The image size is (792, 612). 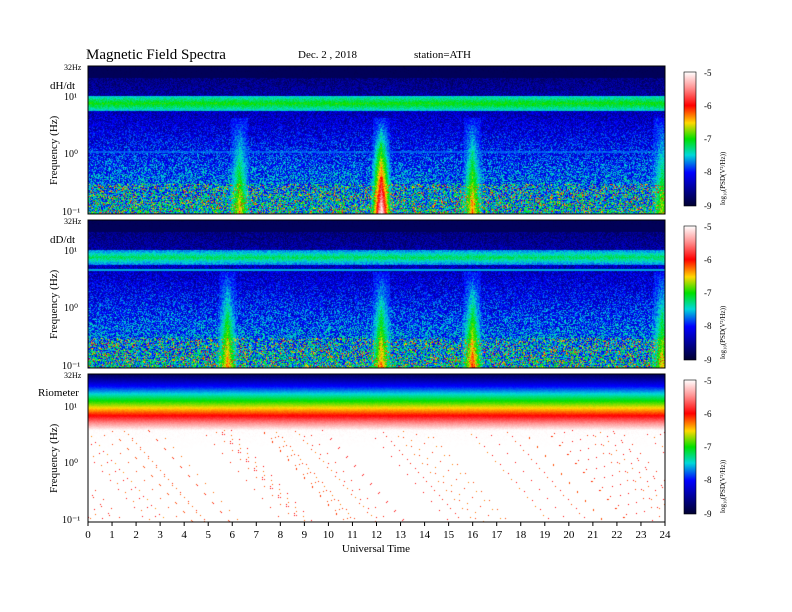 I want to click on x-tick-label: 9, so click(x=305, y=535).